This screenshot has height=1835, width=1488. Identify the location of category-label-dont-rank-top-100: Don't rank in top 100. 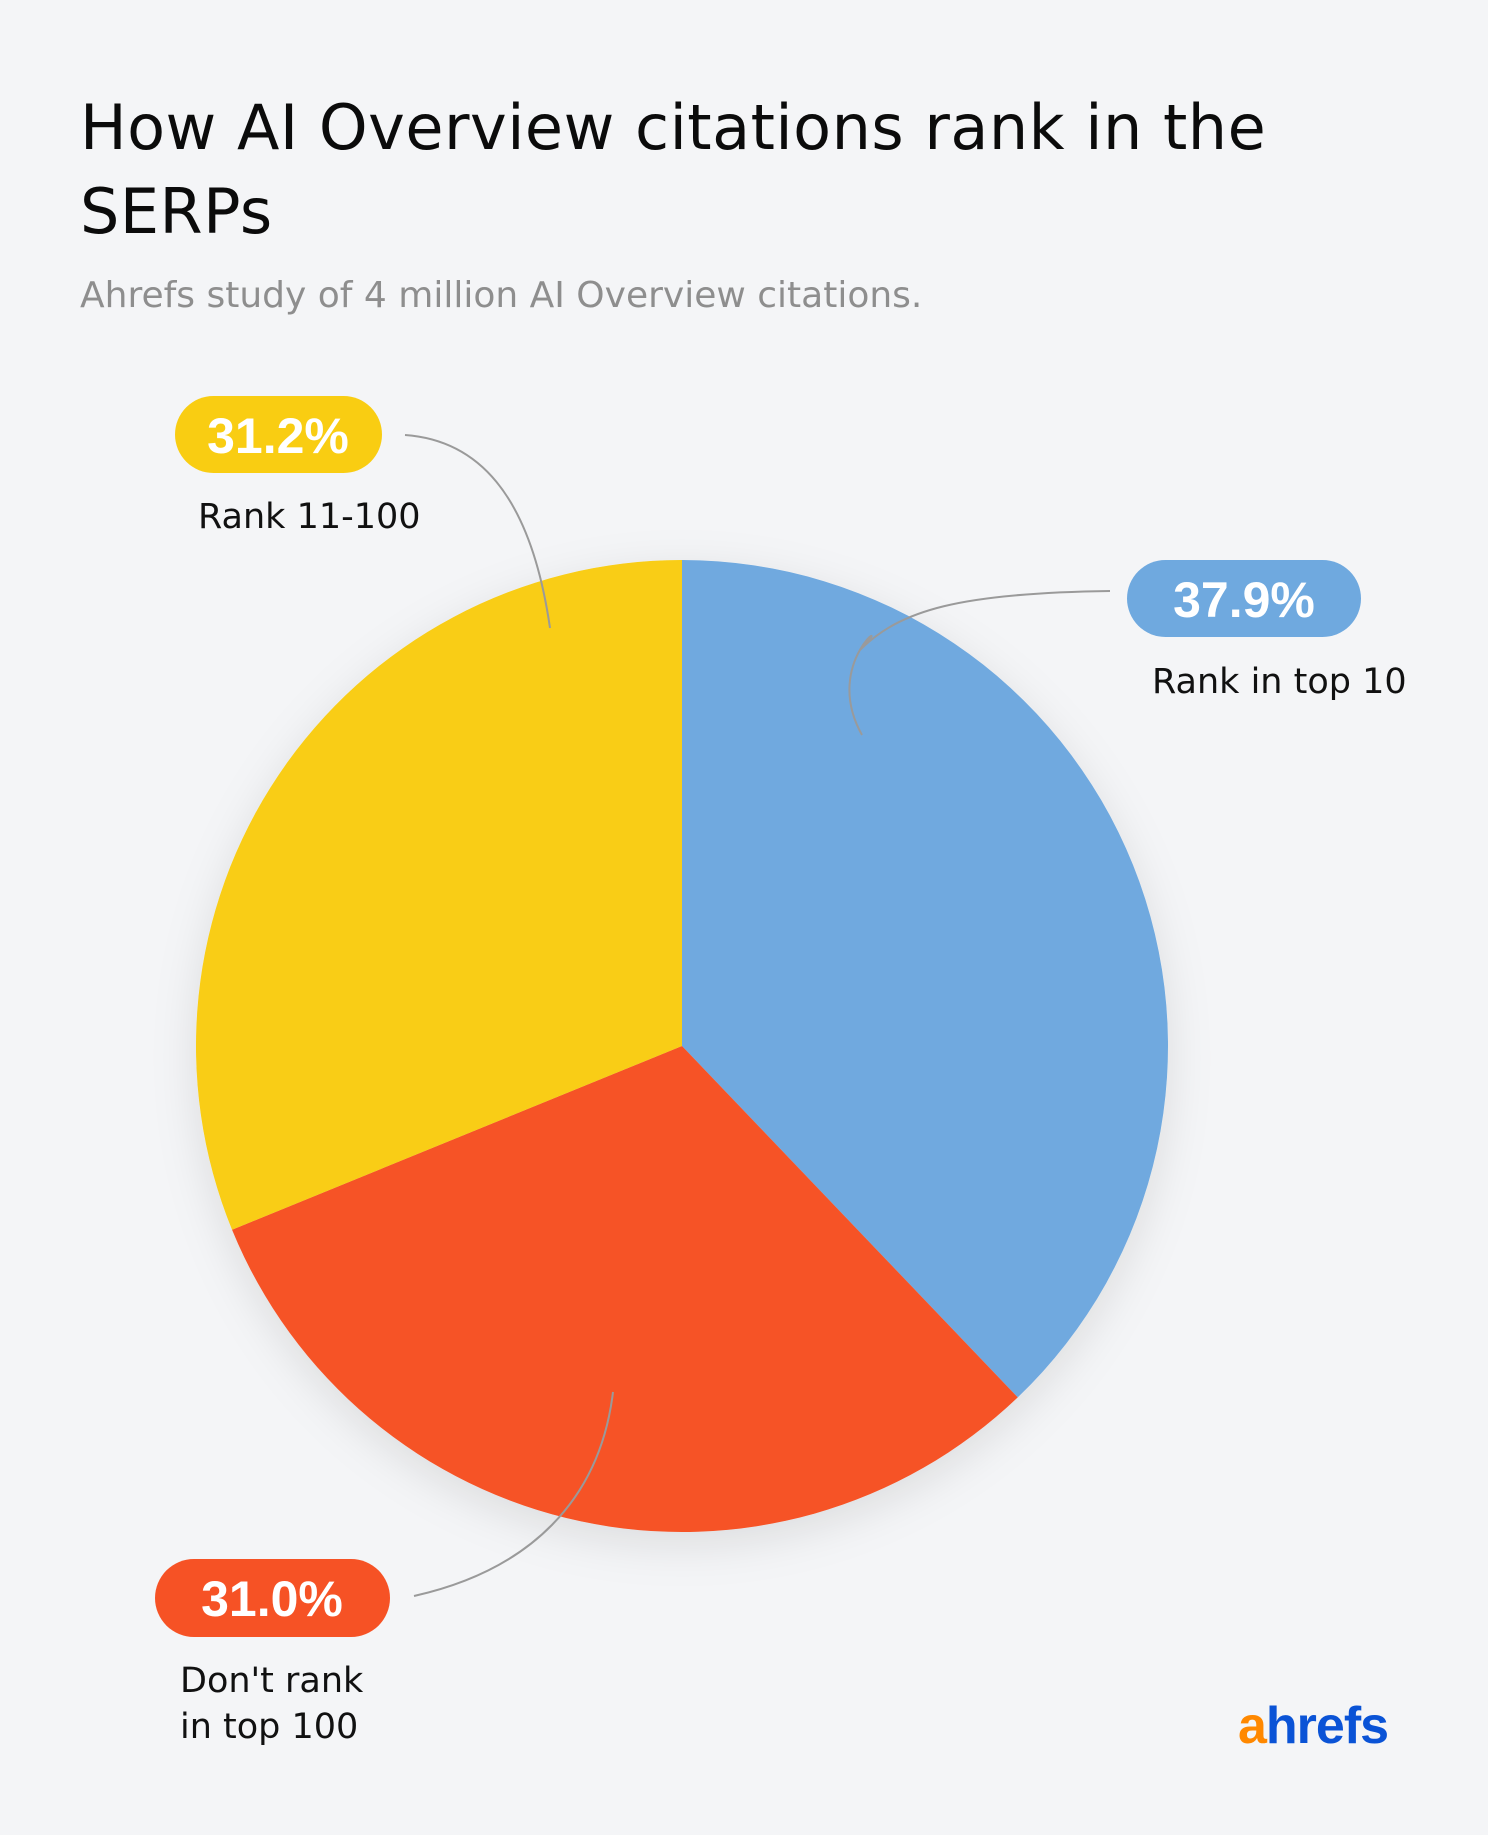
(277, 1704).